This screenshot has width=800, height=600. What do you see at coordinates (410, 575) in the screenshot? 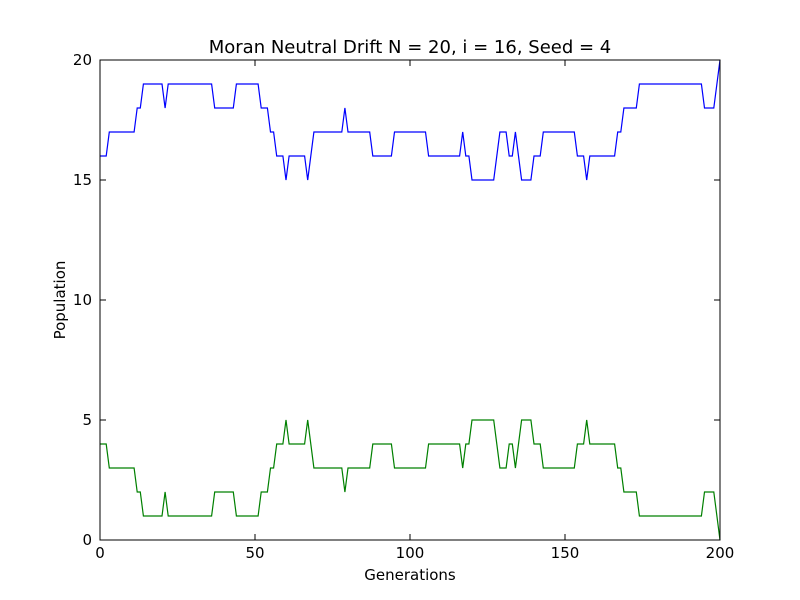
I see `x-axis-label: Generations` at bounding box center [410, 575].